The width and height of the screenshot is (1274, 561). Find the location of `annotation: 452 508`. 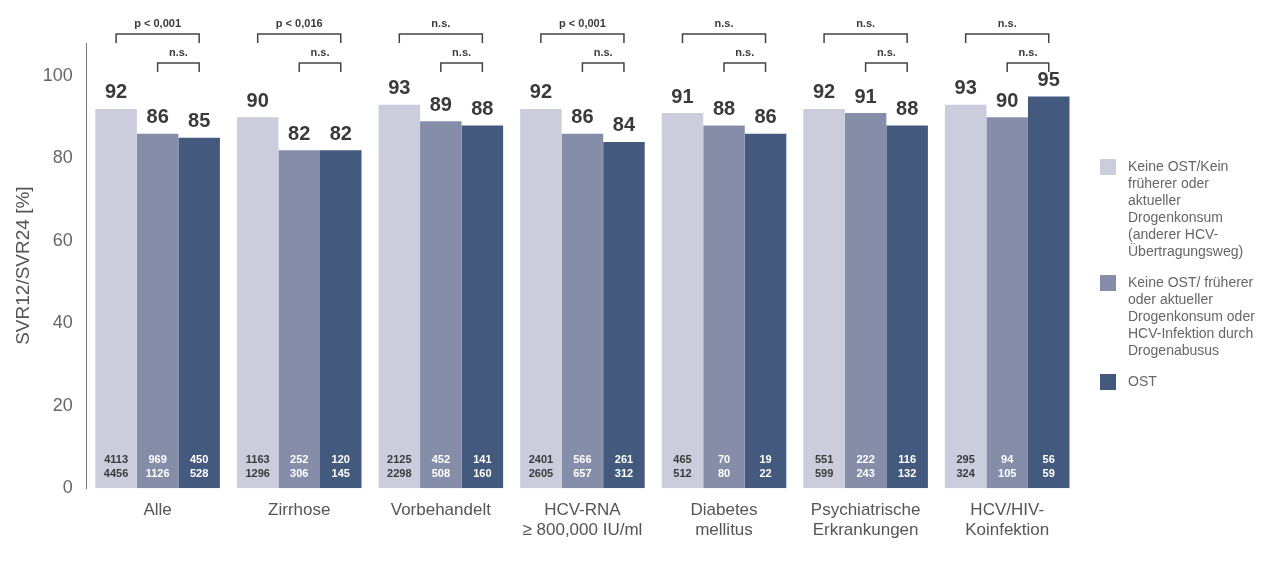

annotation: 452 508 is located at coordinates (440, 466).